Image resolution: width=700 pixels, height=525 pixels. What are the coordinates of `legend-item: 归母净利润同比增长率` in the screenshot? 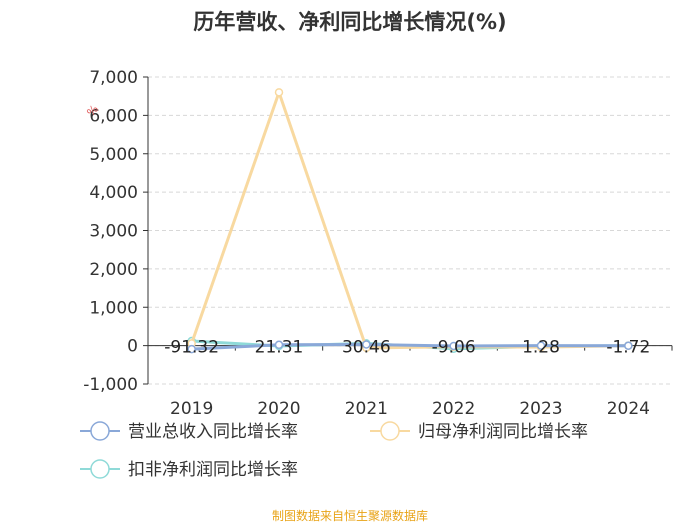 It's located at (479, 431).